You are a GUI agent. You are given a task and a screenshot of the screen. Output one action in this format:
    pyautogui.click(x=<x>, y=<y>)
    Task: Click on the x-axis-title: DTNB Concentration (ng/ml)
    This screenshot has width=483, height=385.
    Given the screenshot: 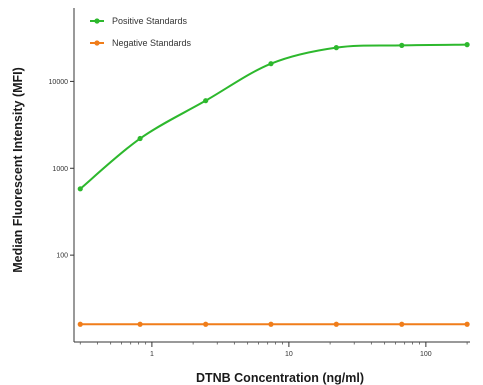 What is the action you would take?
    pyautogui.click(x=280, y=378)
    